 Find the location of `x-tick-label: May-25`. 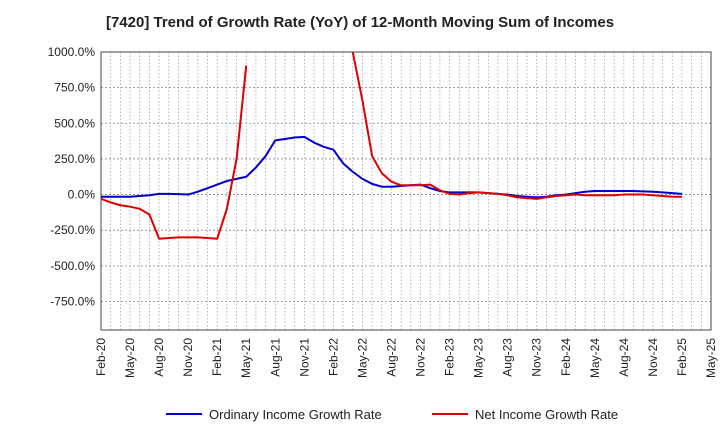

x-tick-label: May-25 is located at coordinates (711, 358).